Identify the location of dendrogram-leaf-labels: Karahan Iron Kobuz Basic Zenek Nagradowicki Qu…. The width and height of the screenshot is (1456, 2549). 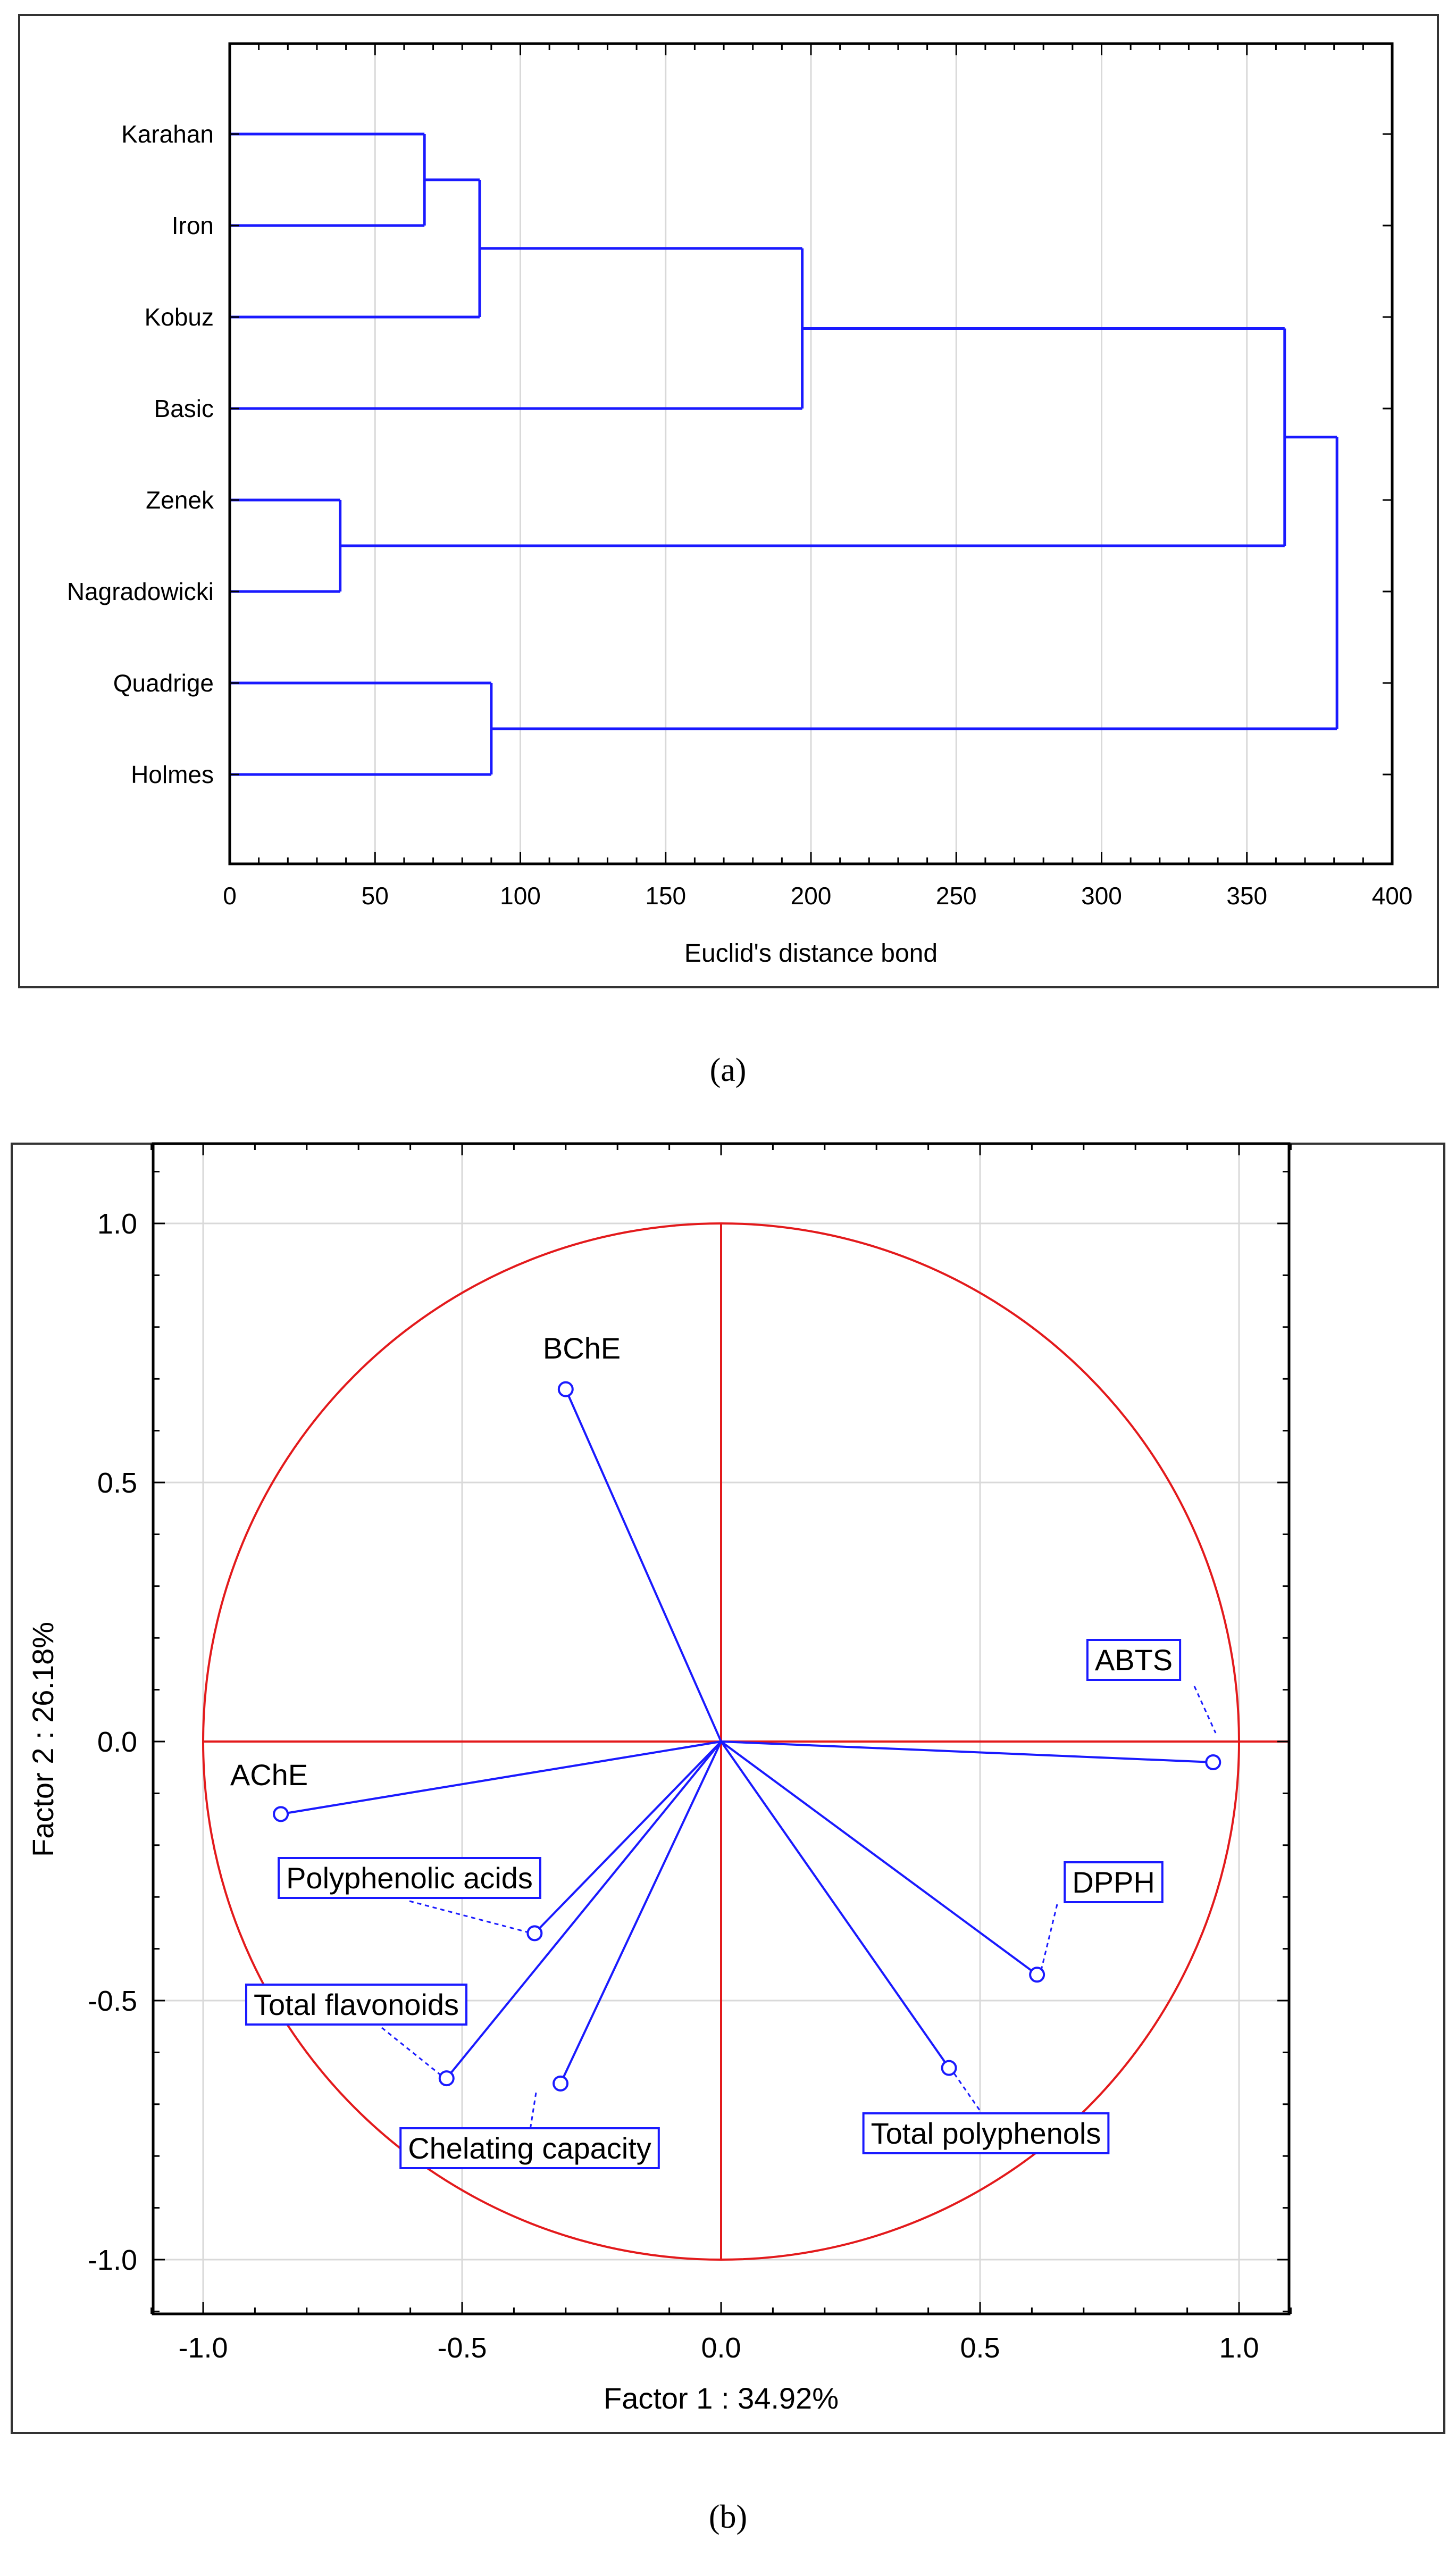
(140, 454).